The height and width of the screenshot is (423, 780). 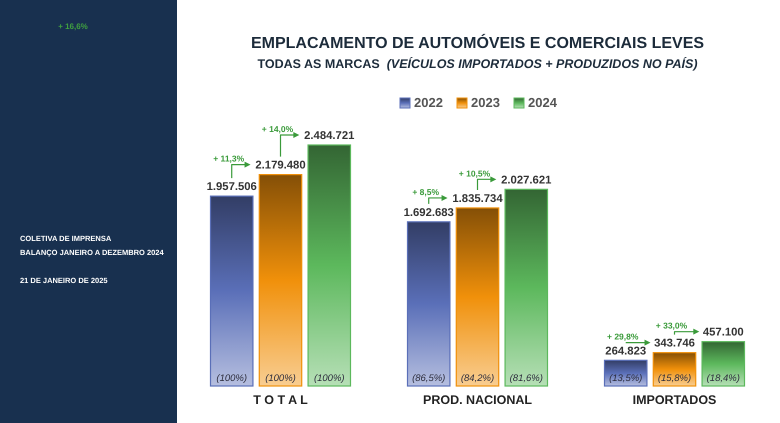 What do you see at coordinates (625, 351) in the screenshot?
I see `data-label: 264.823` at bounding box center [625, 351].